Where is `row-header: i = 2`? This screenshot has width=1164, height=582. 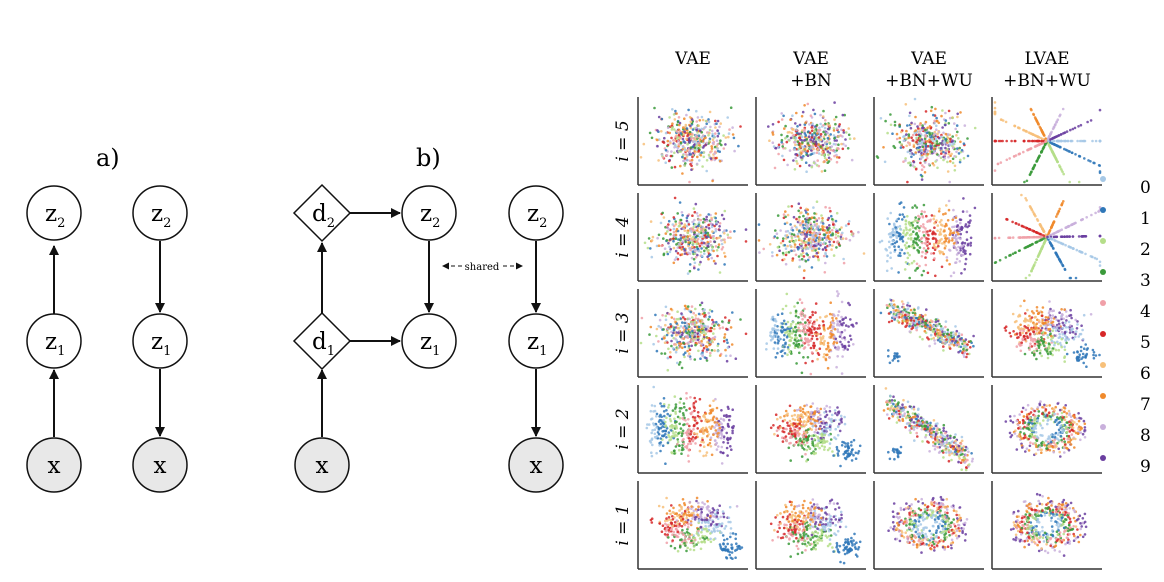
row-header: i = 2 is located at coordinates (623, 428).